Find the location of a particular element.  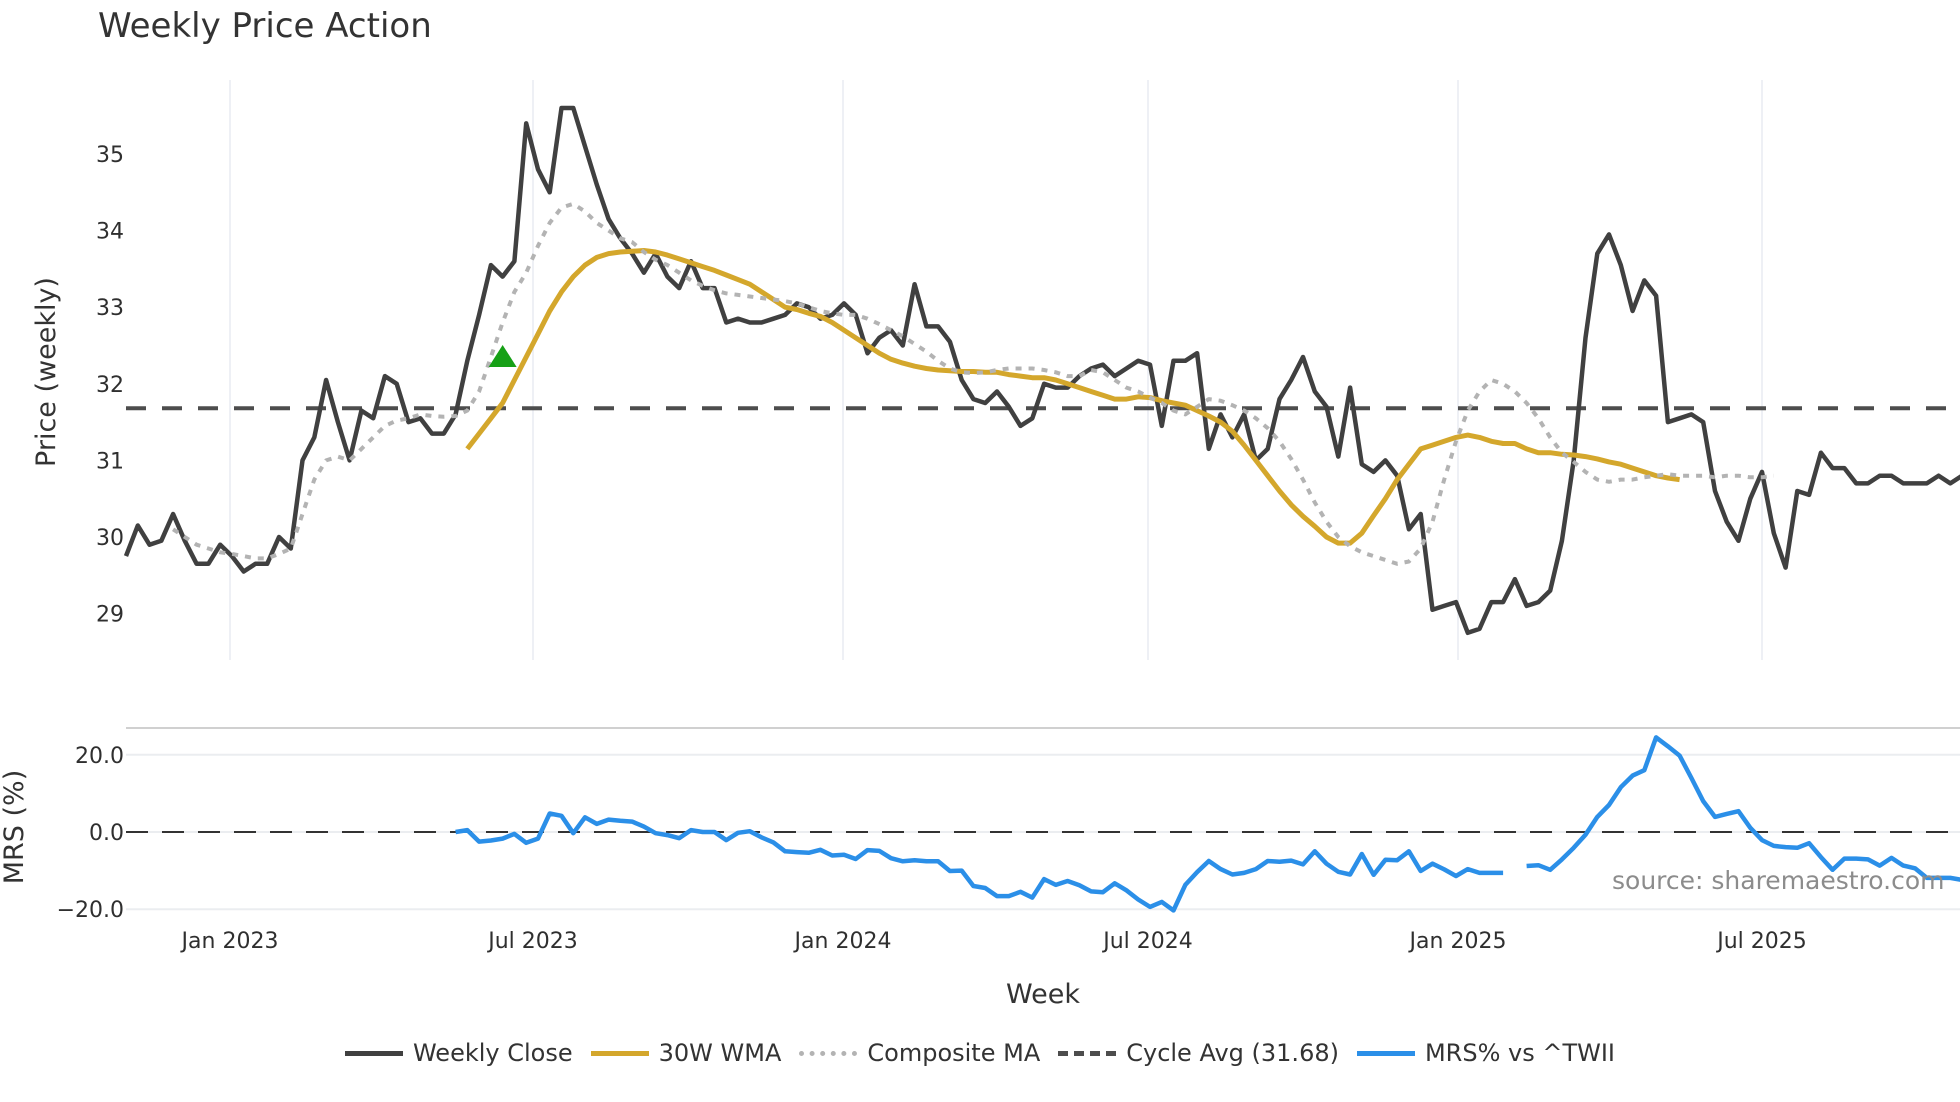

legend-item: Weekly Close is located at coordinates (458, 1053).